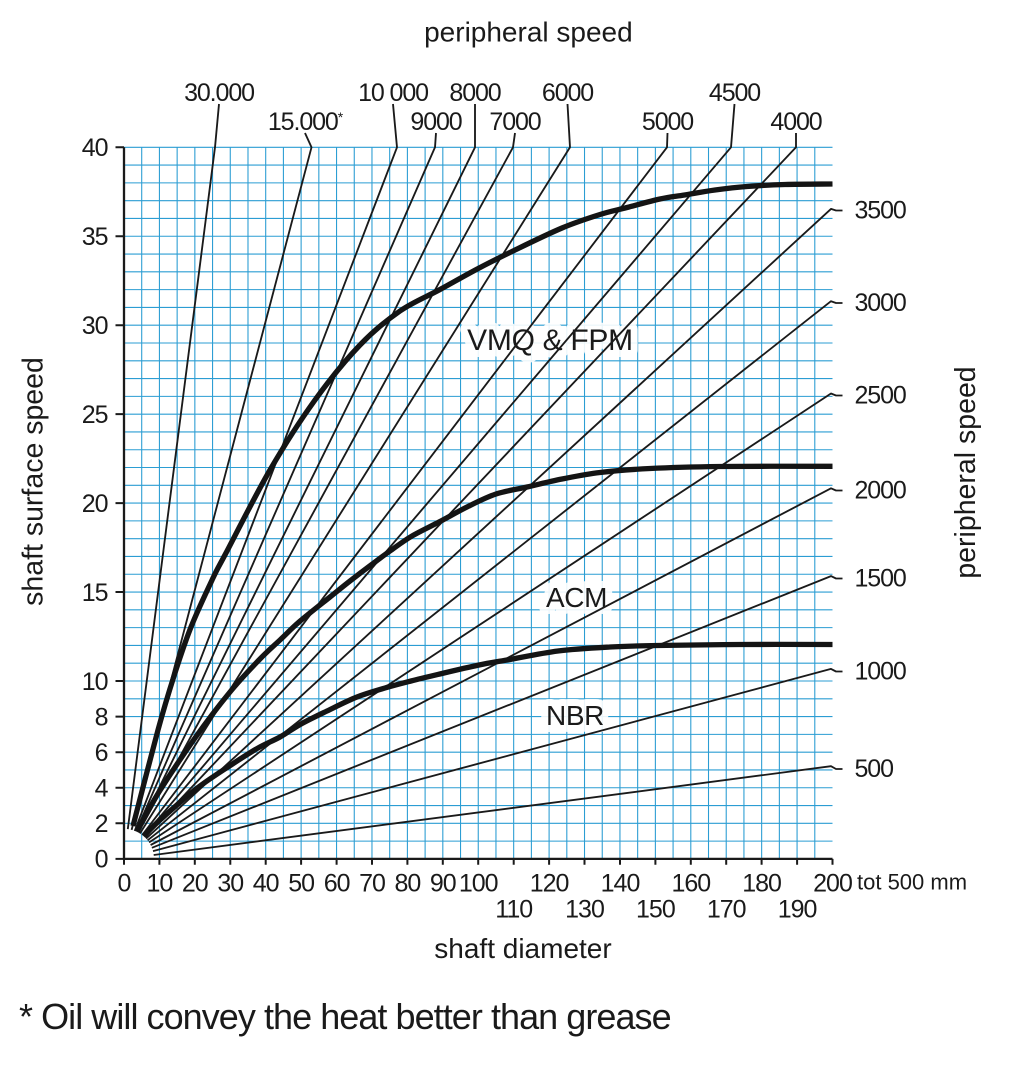 This screenshot has height=1067, width=1024. I want to click on svg-text: 80, so click(407, 884).